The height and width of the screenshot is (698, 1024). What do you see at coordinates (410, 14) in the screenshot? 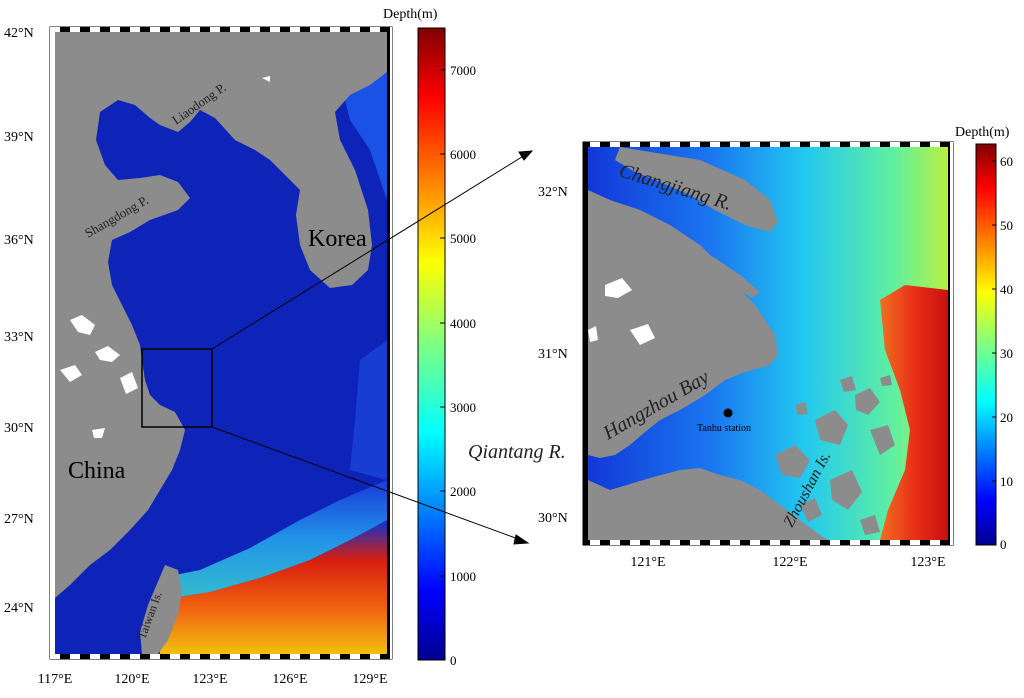
I see `left-colorbar-title: Depth(m)` at bounding box center [410, 14].